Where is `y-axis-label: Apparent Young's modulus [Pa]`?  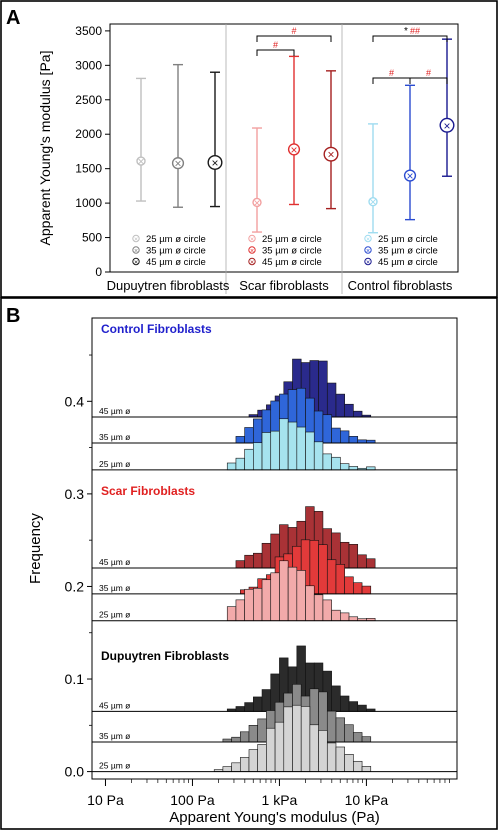
y-axis-label: Apparent Young's modulus [Pa] is located at coordinates (45, 148).